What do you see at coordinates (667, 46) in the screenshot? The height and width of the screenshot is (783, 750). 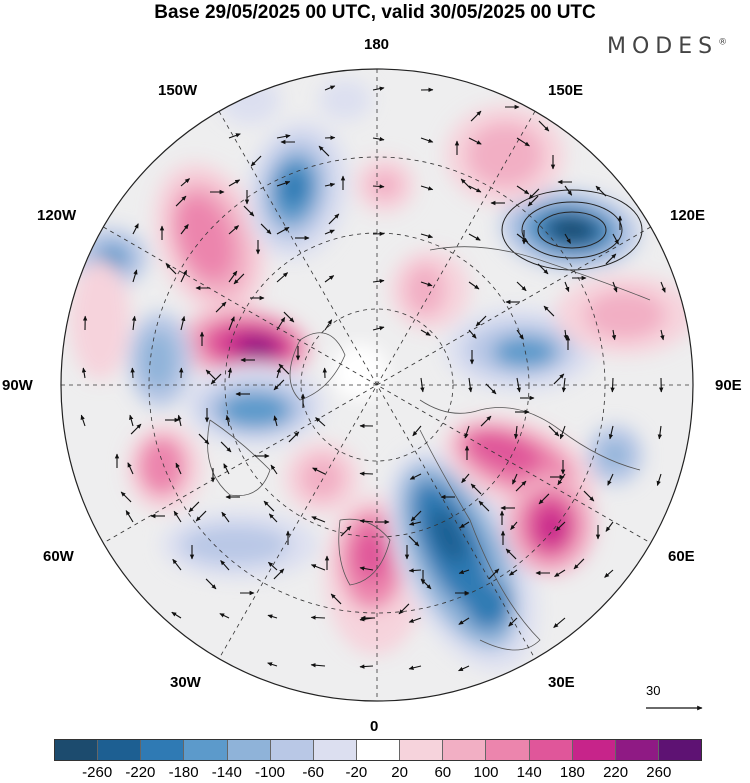 I see `modes-logo: MODES®` at bounding box center [667, 46].